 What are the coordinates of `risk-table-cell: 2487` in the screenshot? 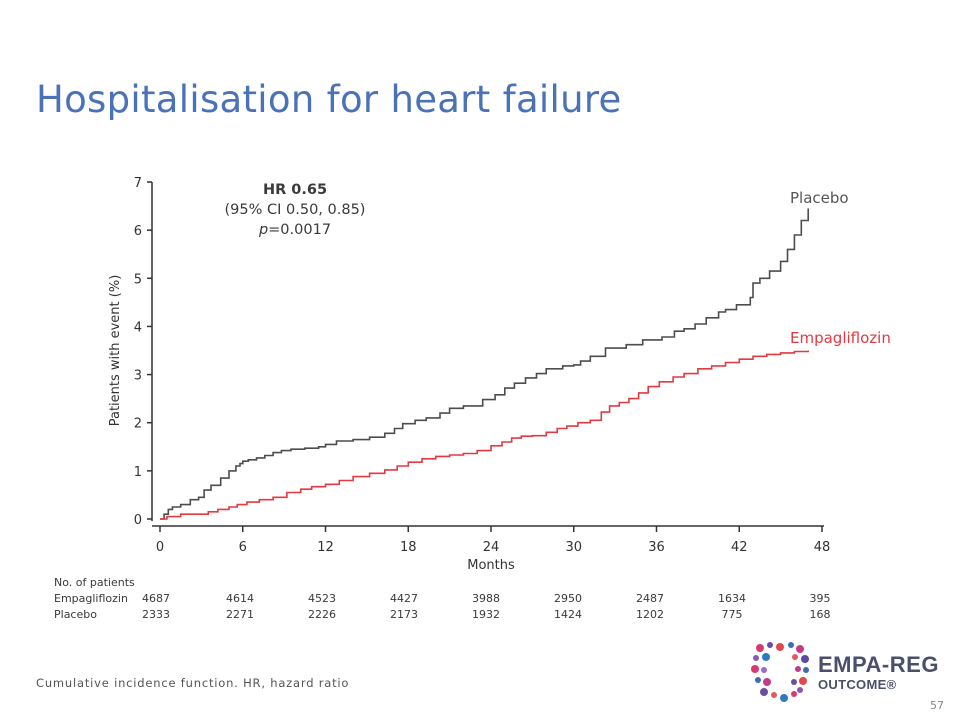 It's located at (650, 598).